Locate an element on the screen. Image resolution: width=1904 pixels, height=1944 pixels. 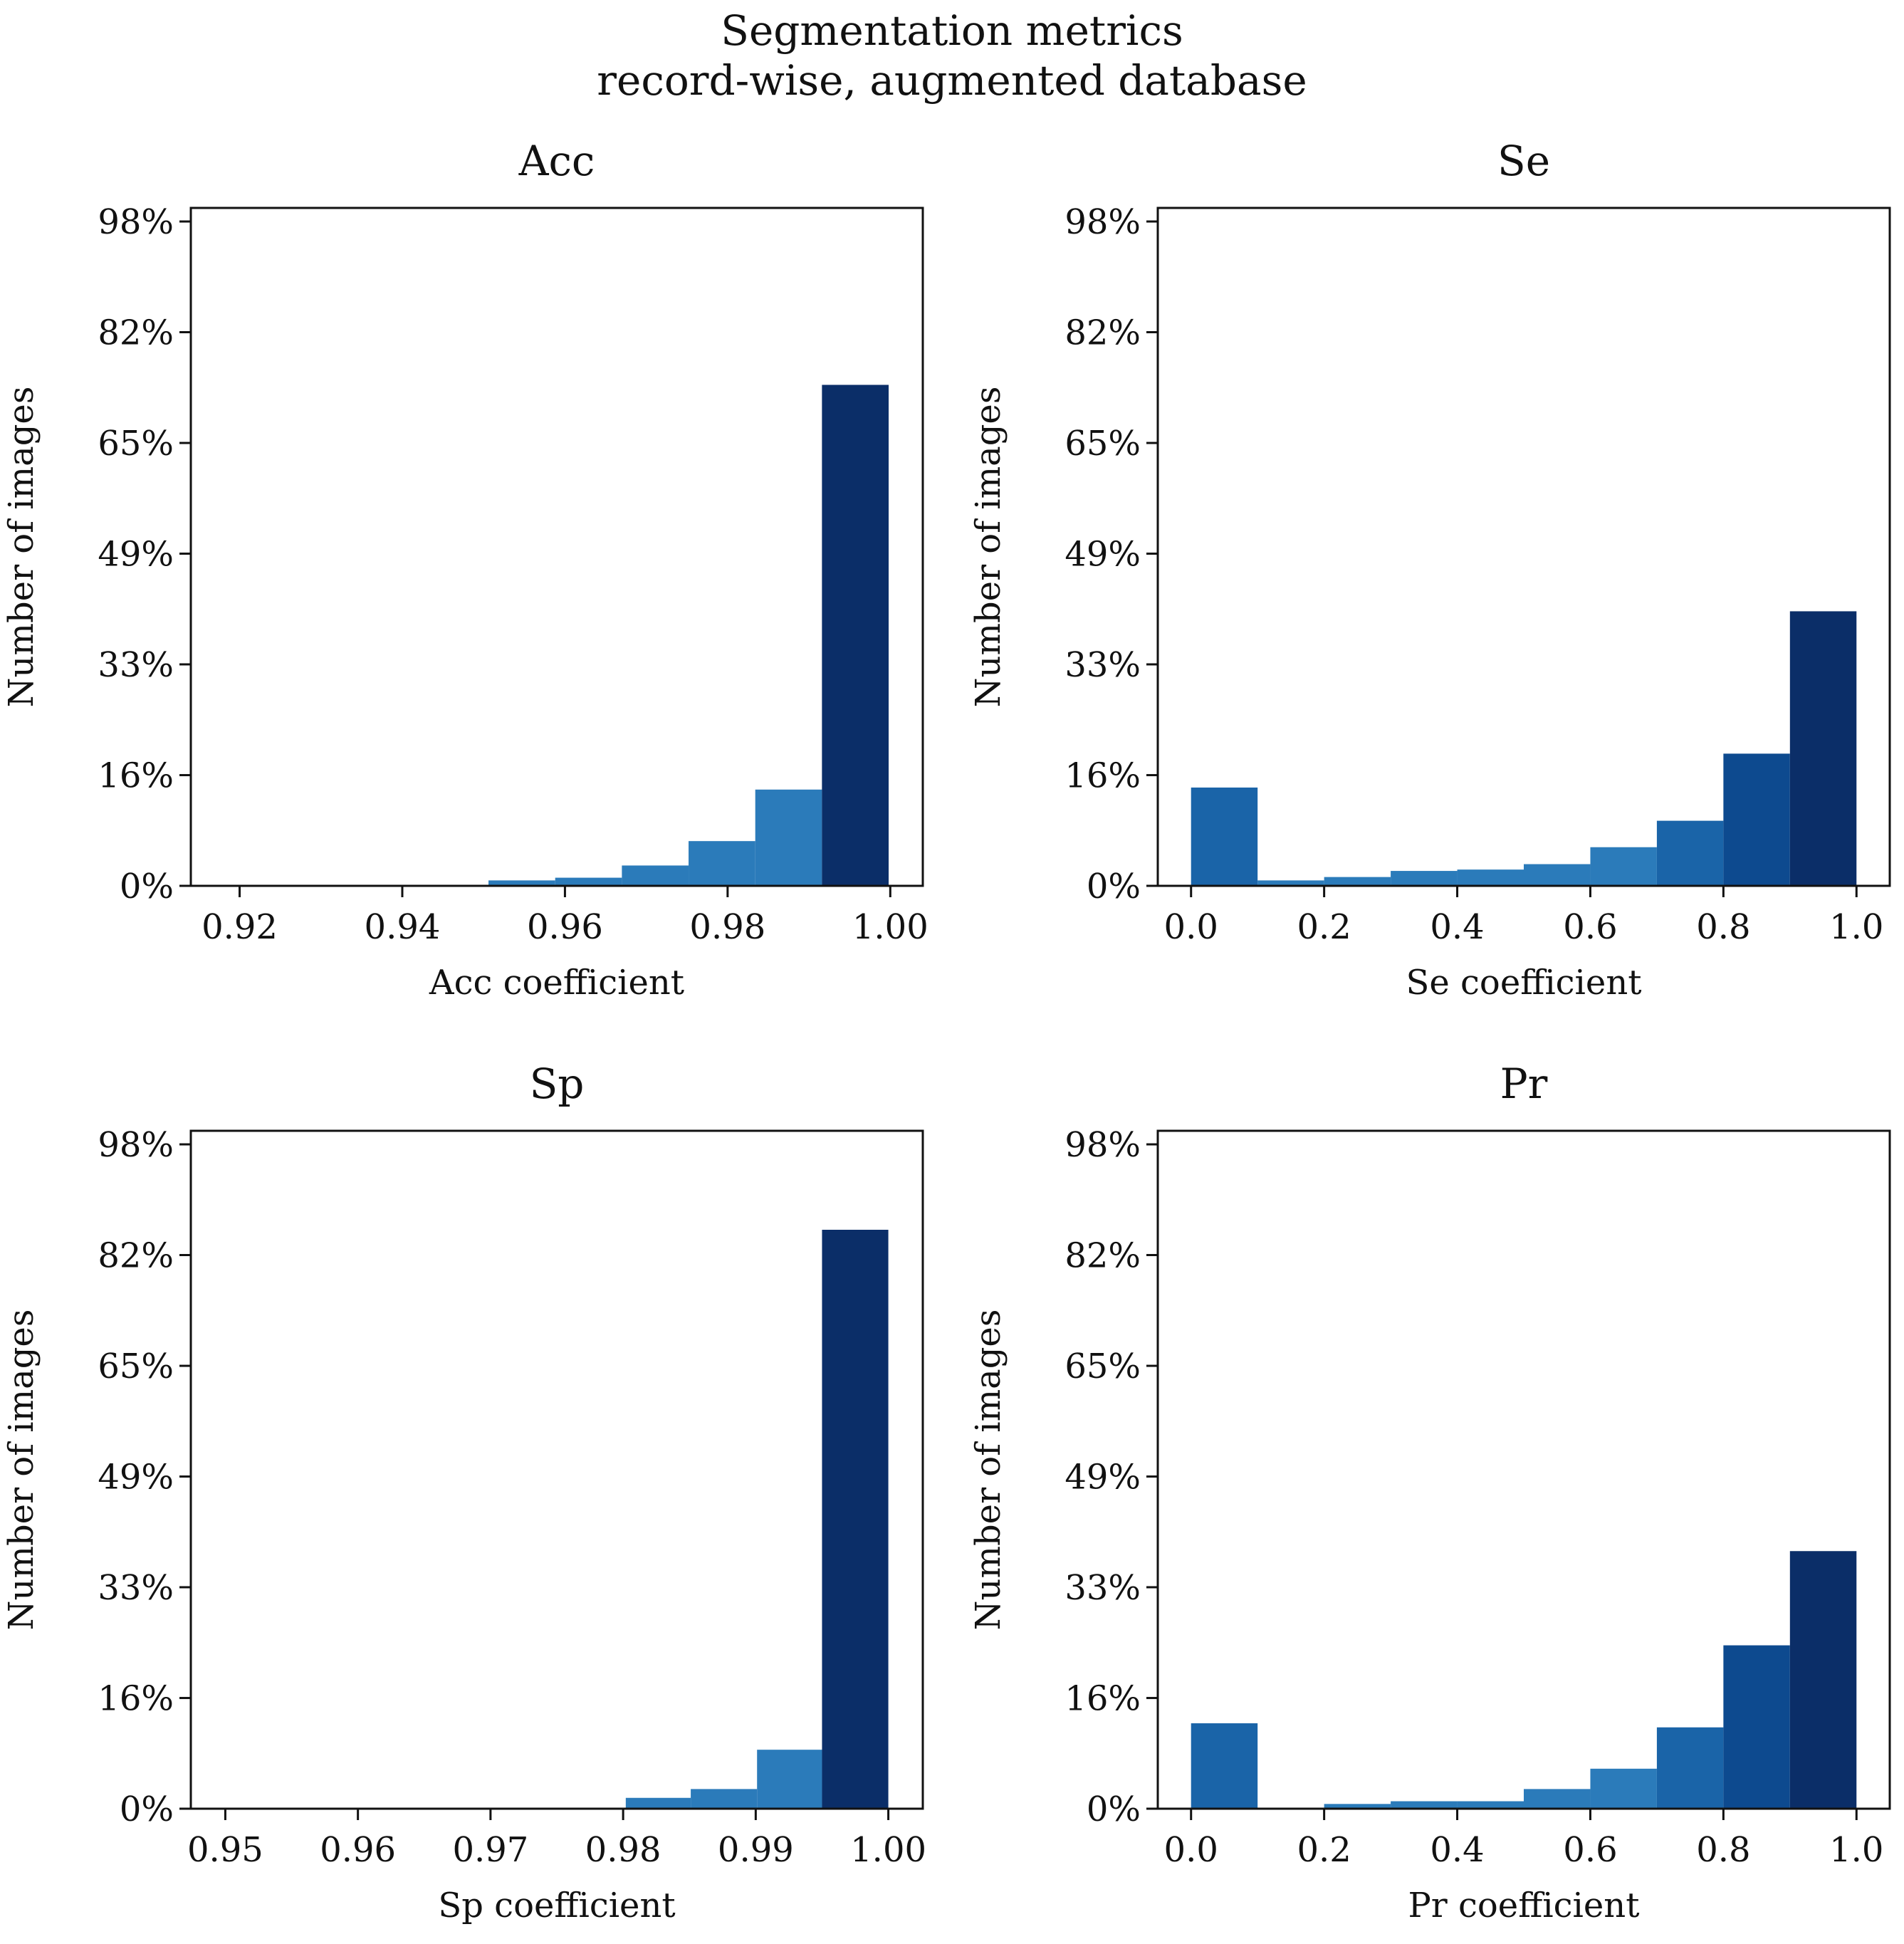
x-axis-label: Se coefficient is located at coordinates (1523, 983).